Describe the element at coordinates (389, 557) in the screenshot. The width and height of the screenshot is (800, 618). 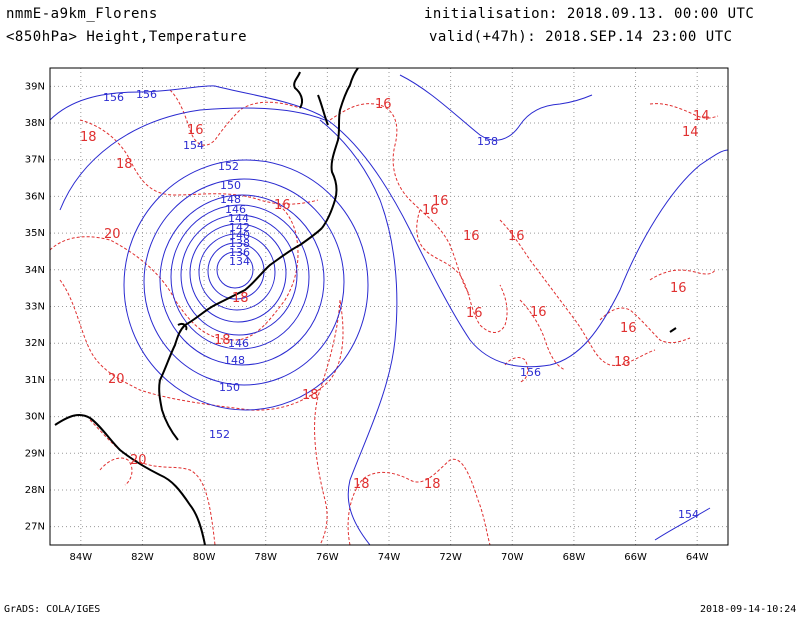
I see `lon-tick-label: 74W` at that location.